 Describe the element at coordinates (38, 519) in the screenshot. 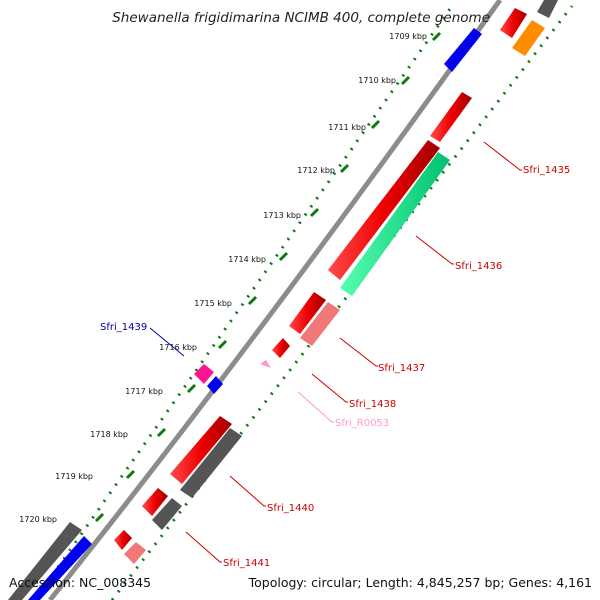

I see `tick-label-1720: 1720 kbp` at that location.